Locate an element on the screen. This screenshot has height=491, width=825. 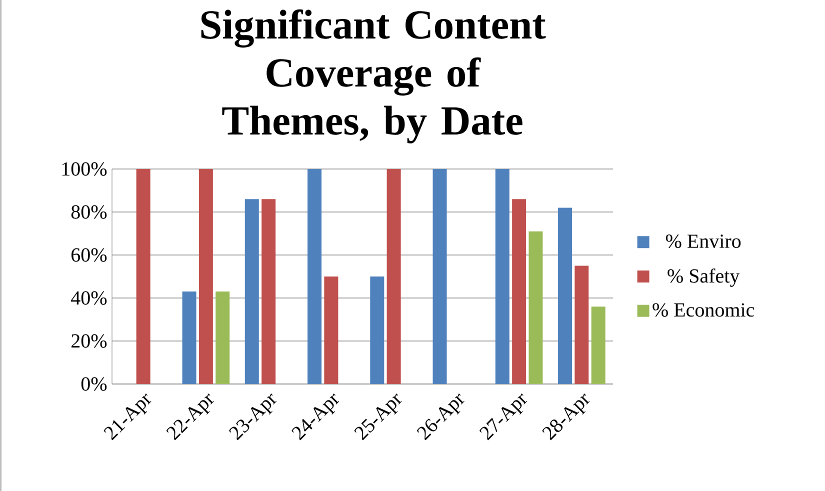
y-tick-label: 100% is located at coordinates (84, 169).